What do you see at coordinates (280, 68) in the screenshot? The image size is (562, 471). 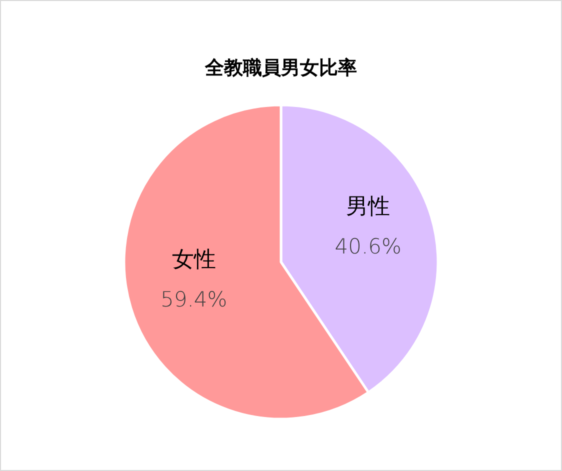 I see `chart-title: 全教職員男女比率` at bounding box center [280, 68].